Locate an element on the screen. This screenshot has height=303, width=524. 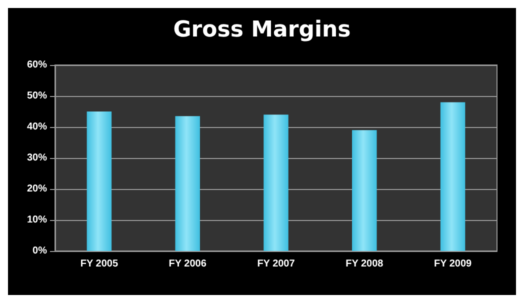
x-tick-label: FY 2009 is located at coordinates (453, 264).